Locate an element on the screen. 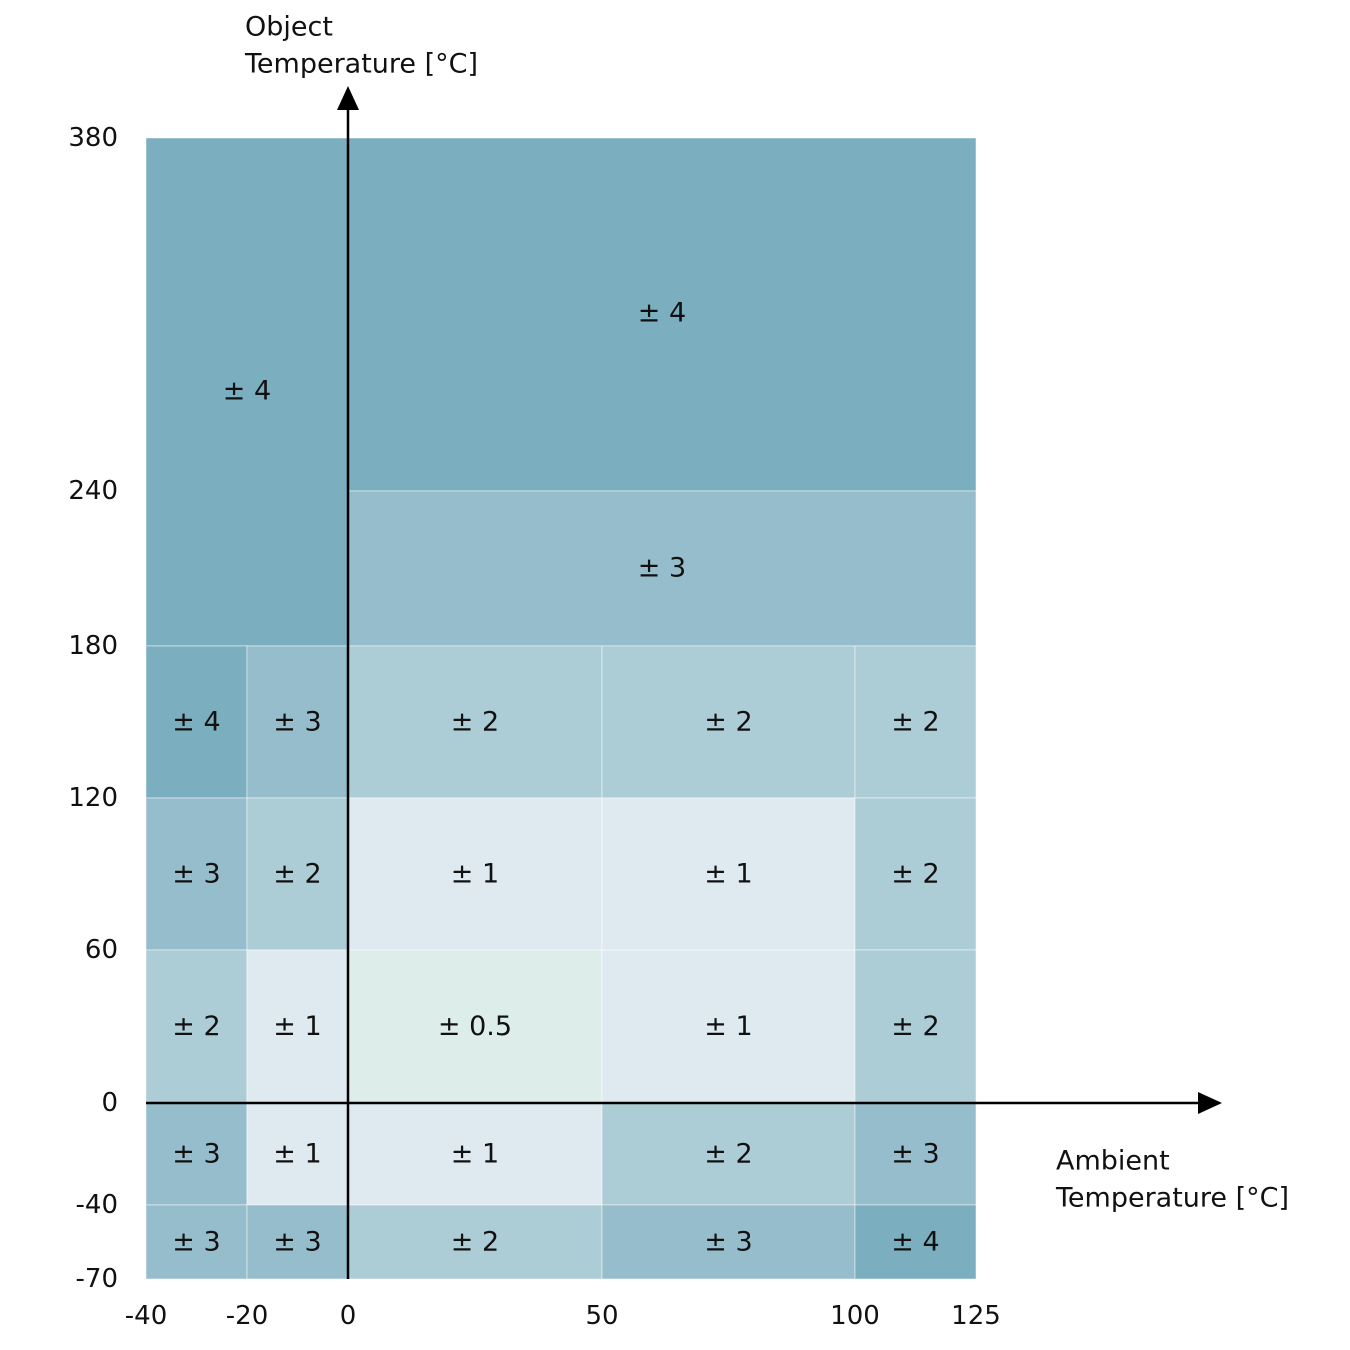  y-axis-title-line: Temperature [°C] is located at coordinates (361, 64).